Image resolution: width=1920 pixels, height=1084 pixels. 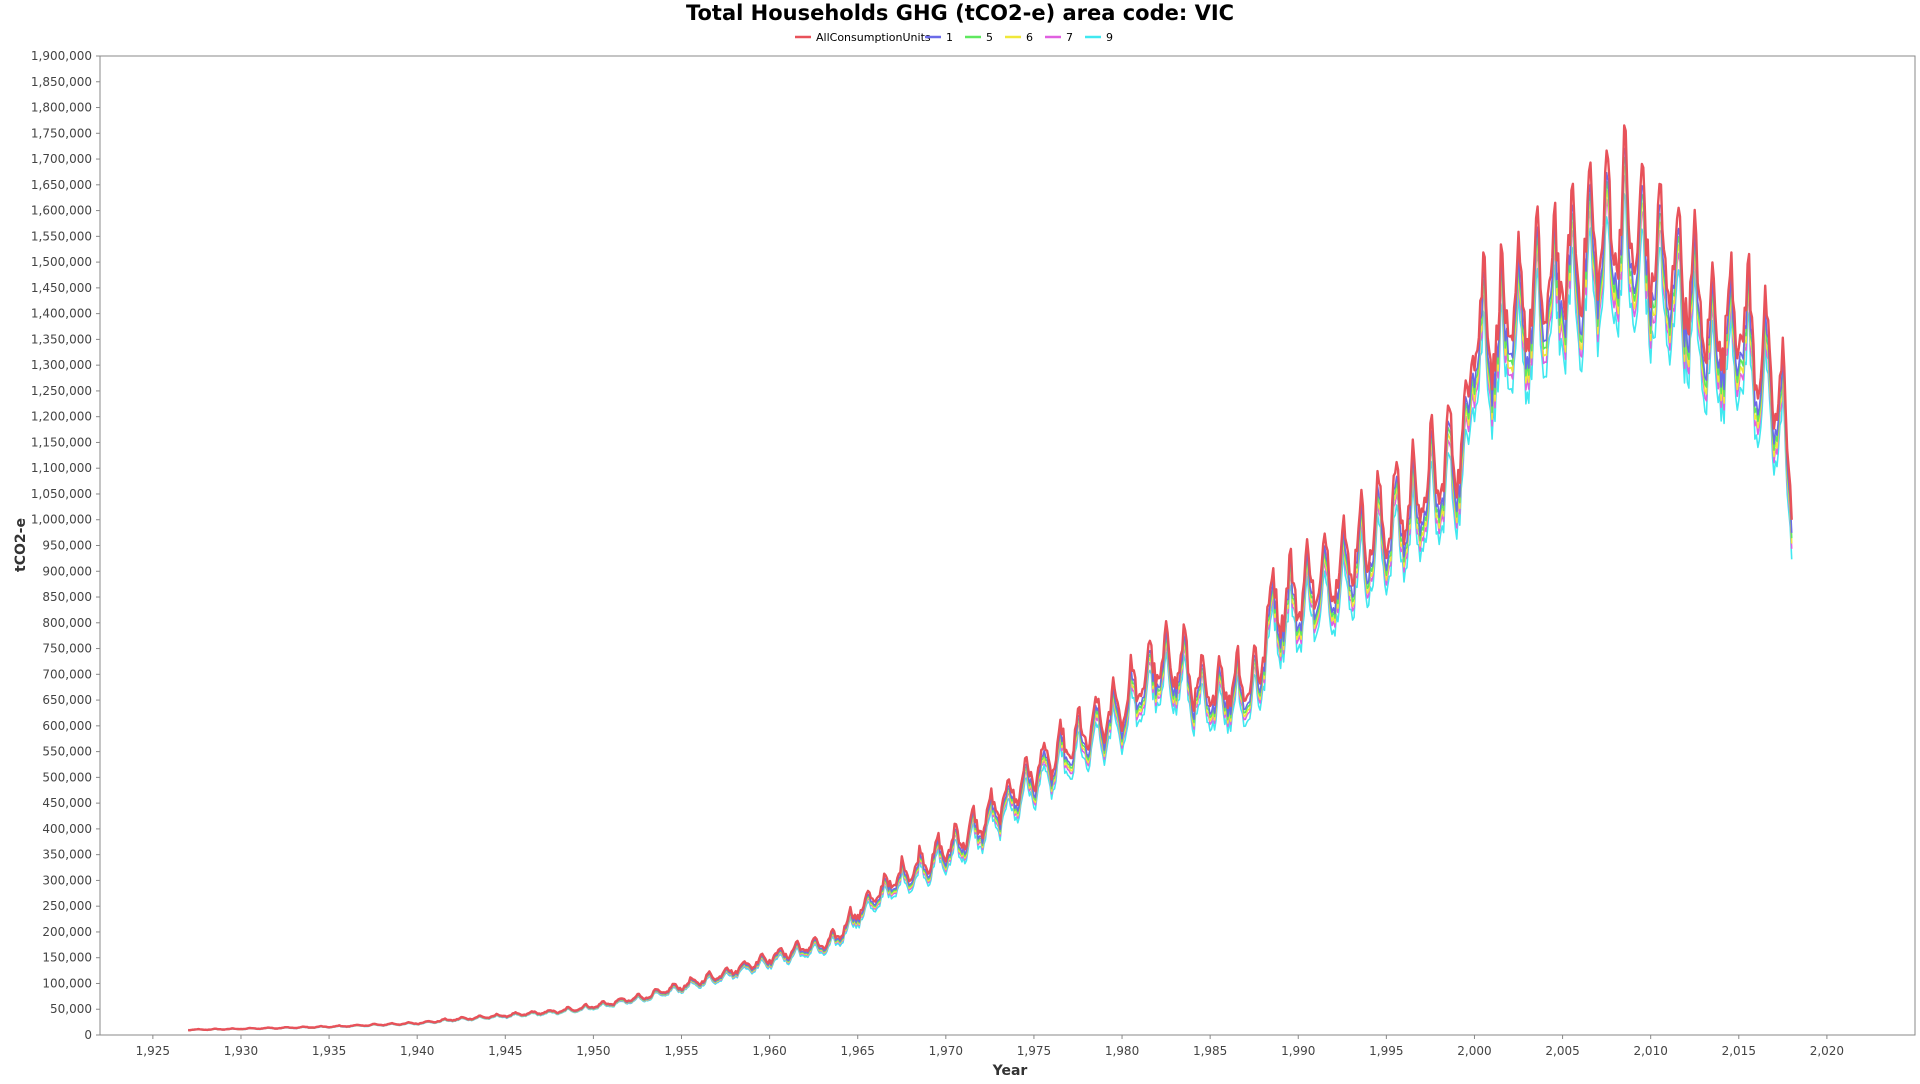 What do you see at coordinates (949, 37) in the screenshot?
I see `legend-label: 1` at bounding box center [949, 37].